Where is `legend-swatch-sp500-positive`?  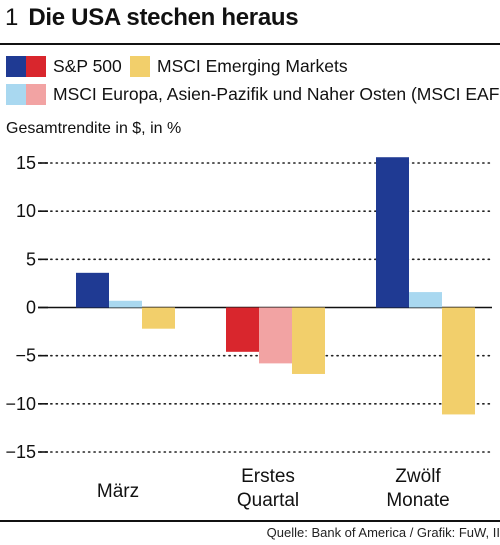 legend-swatch-sp500-positive is located at coordinates (16, 66).